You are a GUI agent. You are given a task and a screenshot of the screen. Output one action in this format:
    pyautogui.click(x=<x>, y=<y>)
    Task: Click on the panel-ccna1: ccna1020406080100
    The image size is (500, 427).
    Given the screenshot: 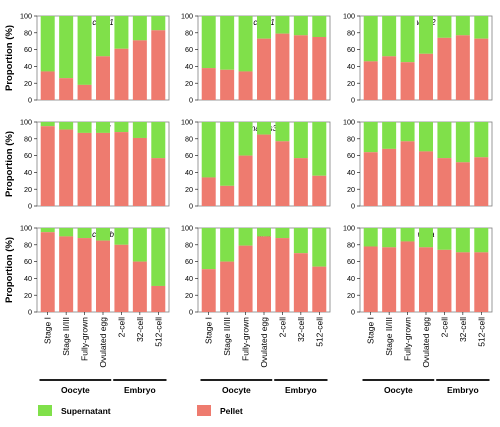 What is the action you would take?
    pyautogui.click(x=95, y=58)
    